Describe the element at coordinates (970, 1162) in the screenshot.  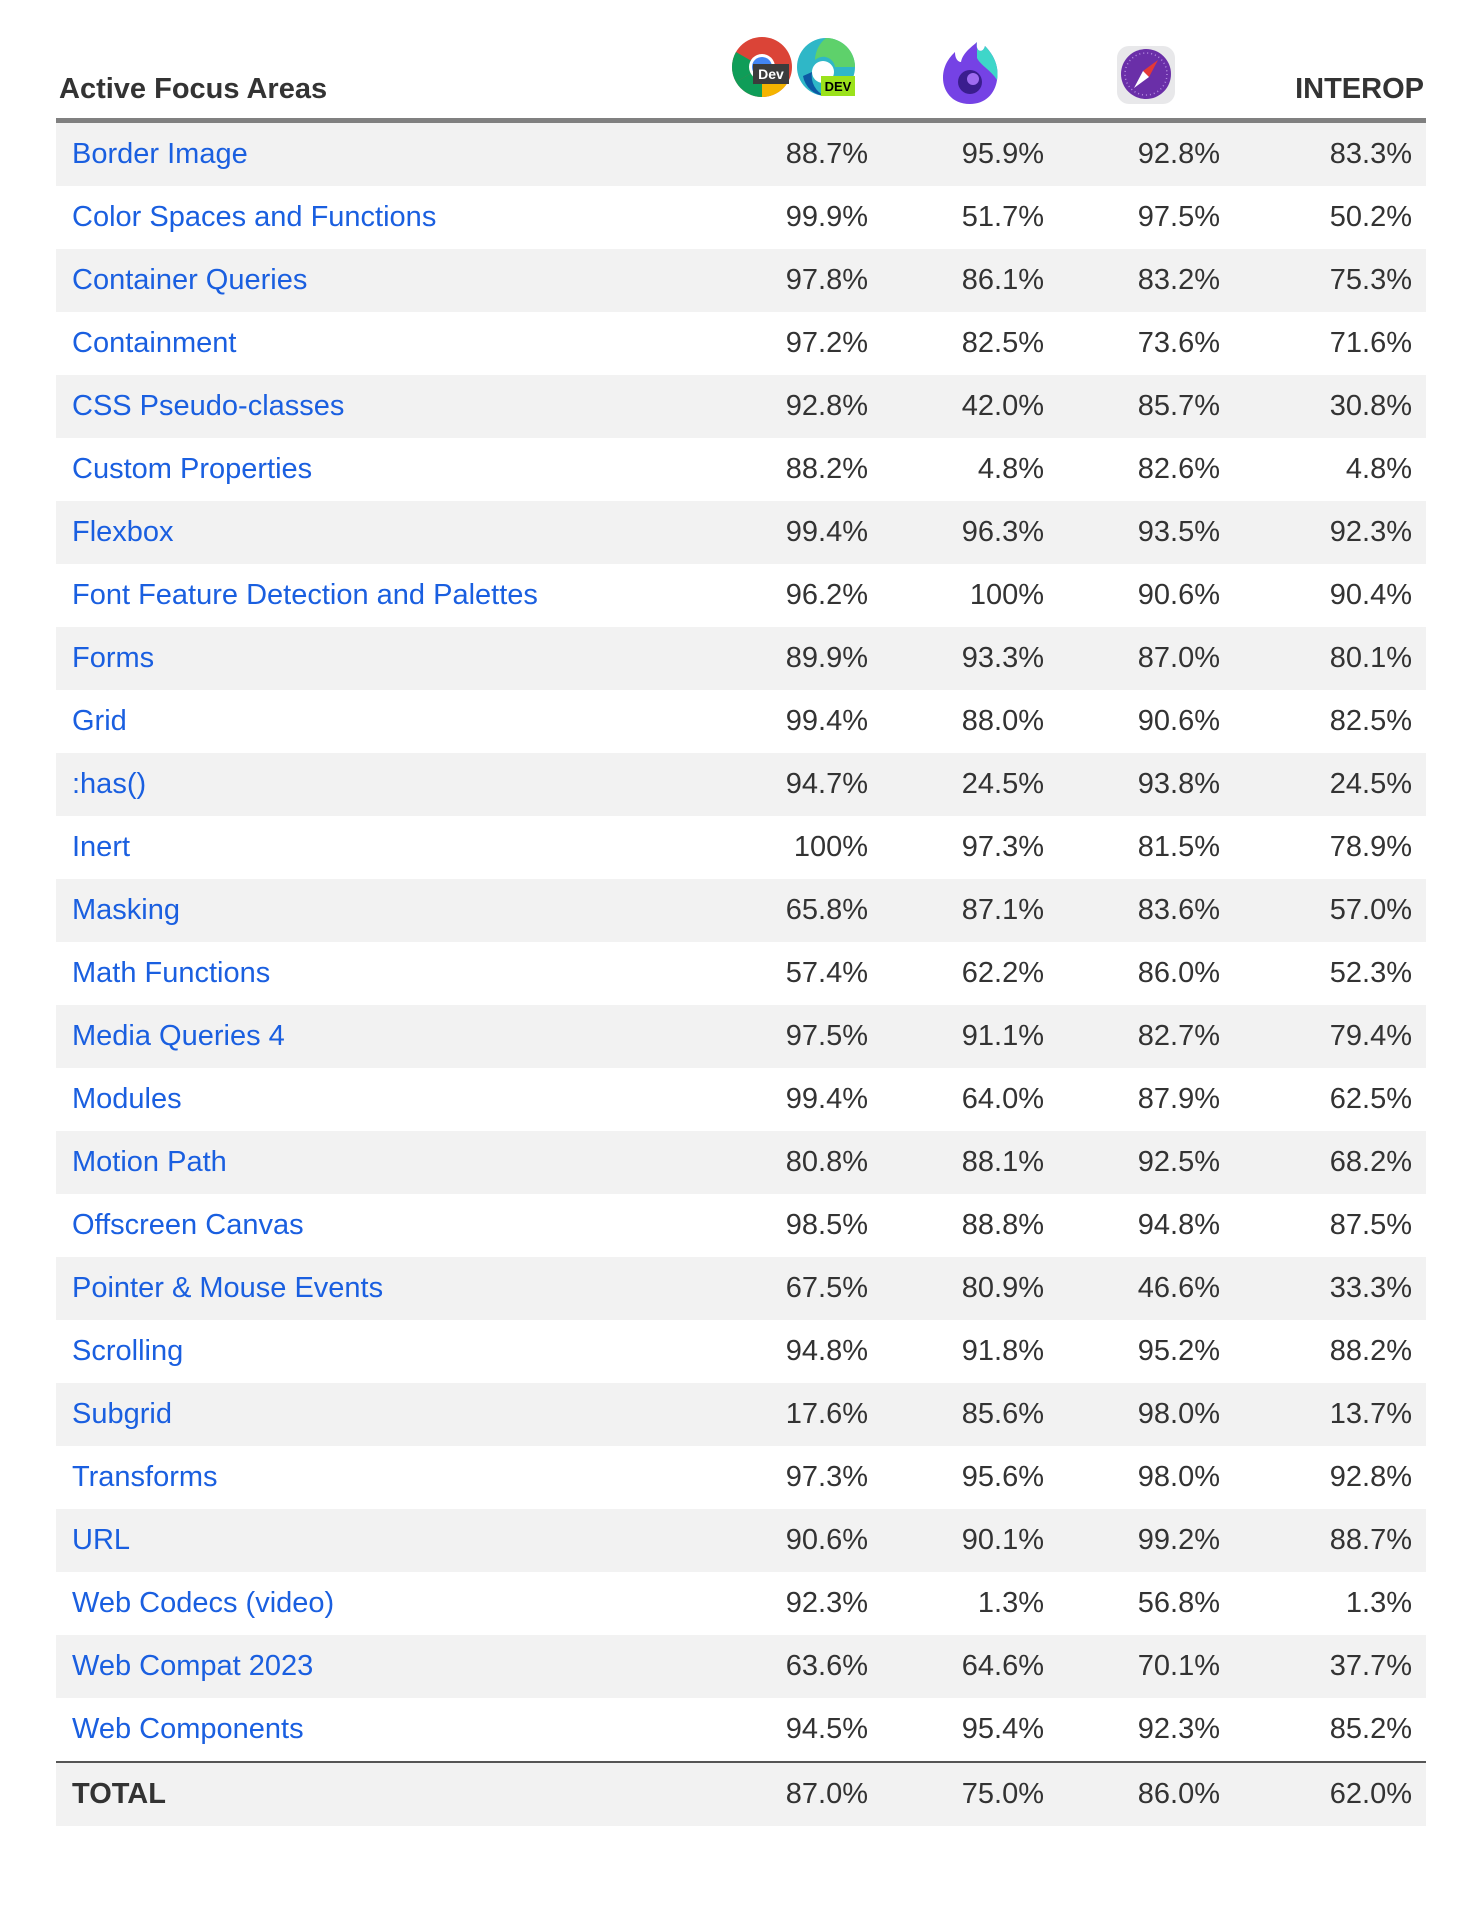
I see `score-firefox: 88.1%` at that location.